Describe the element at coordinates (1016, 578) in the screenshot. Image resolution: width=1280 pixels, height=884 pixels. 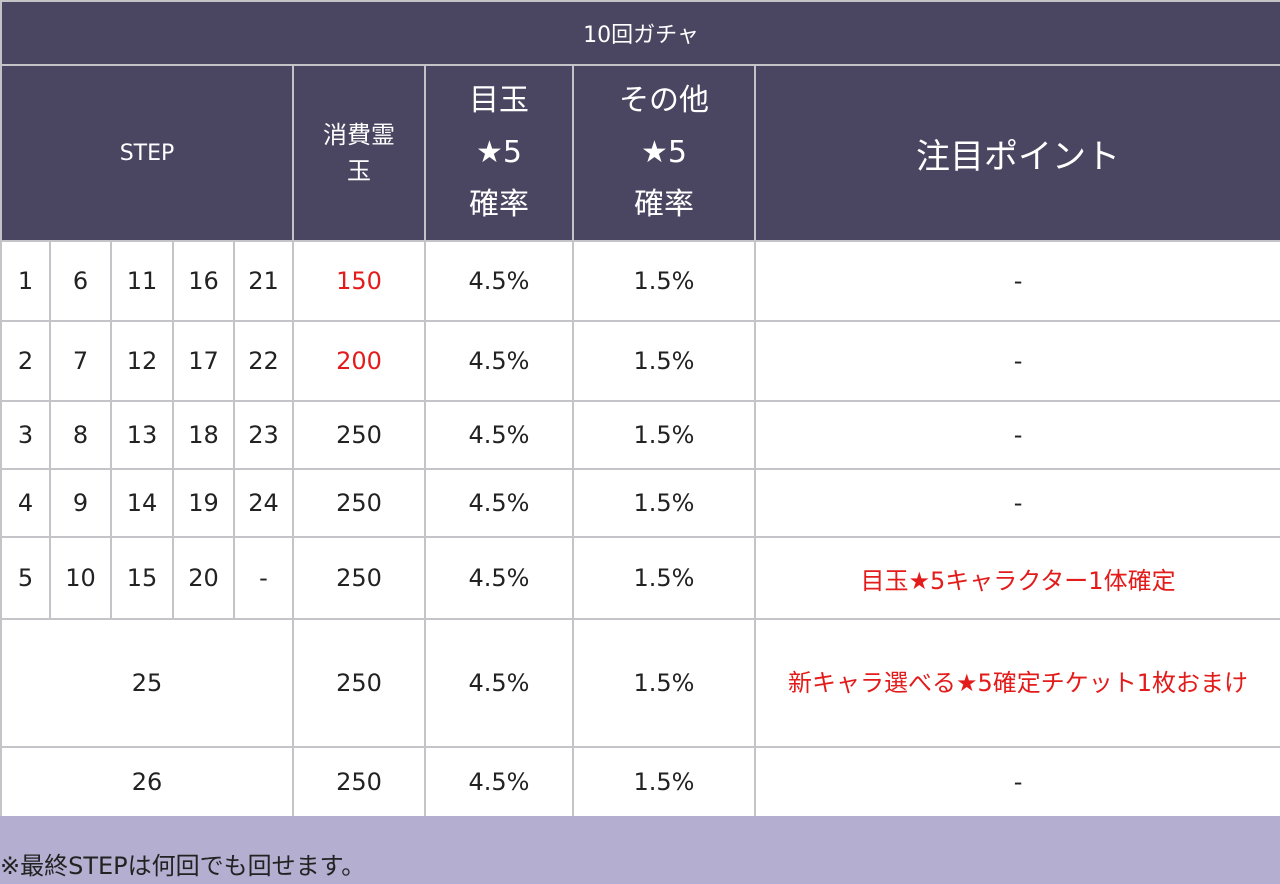
I see `point-cell: 目玉★5キャラクター1体確定` at that location.